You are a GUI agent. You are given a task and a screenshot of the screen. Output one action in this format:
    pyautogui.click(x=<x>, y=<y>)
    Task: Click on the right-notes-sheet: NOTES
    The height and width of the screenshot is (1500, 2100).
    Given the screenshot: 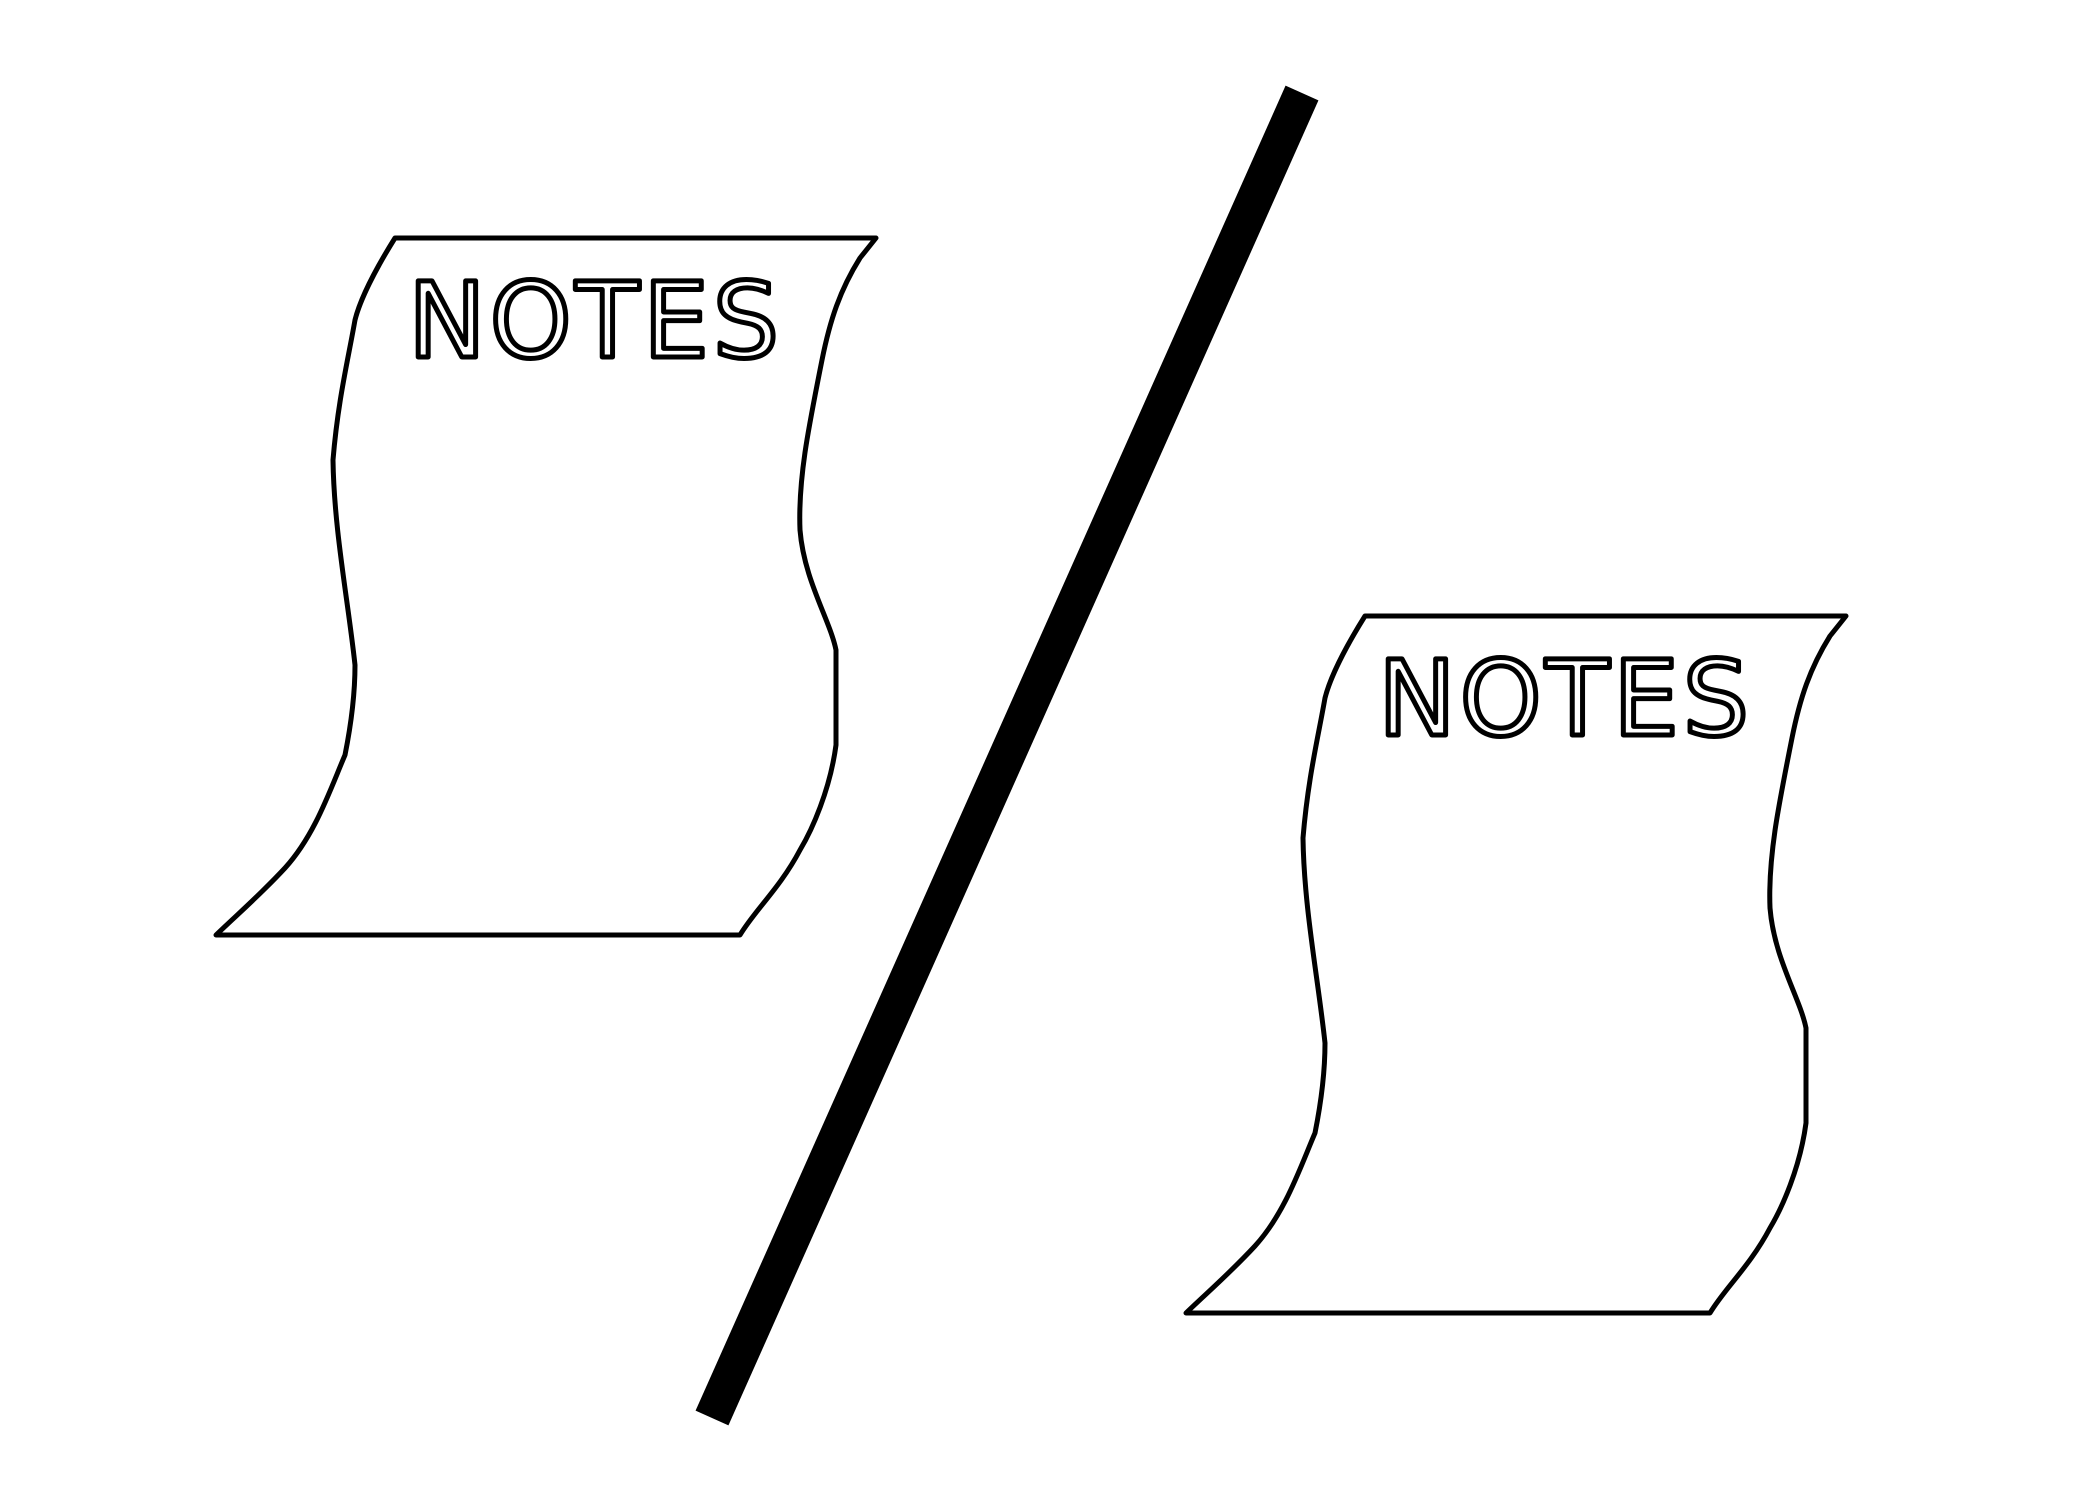 What is the action you would take?
    pyautogui.click(x=1516, y=964)
    